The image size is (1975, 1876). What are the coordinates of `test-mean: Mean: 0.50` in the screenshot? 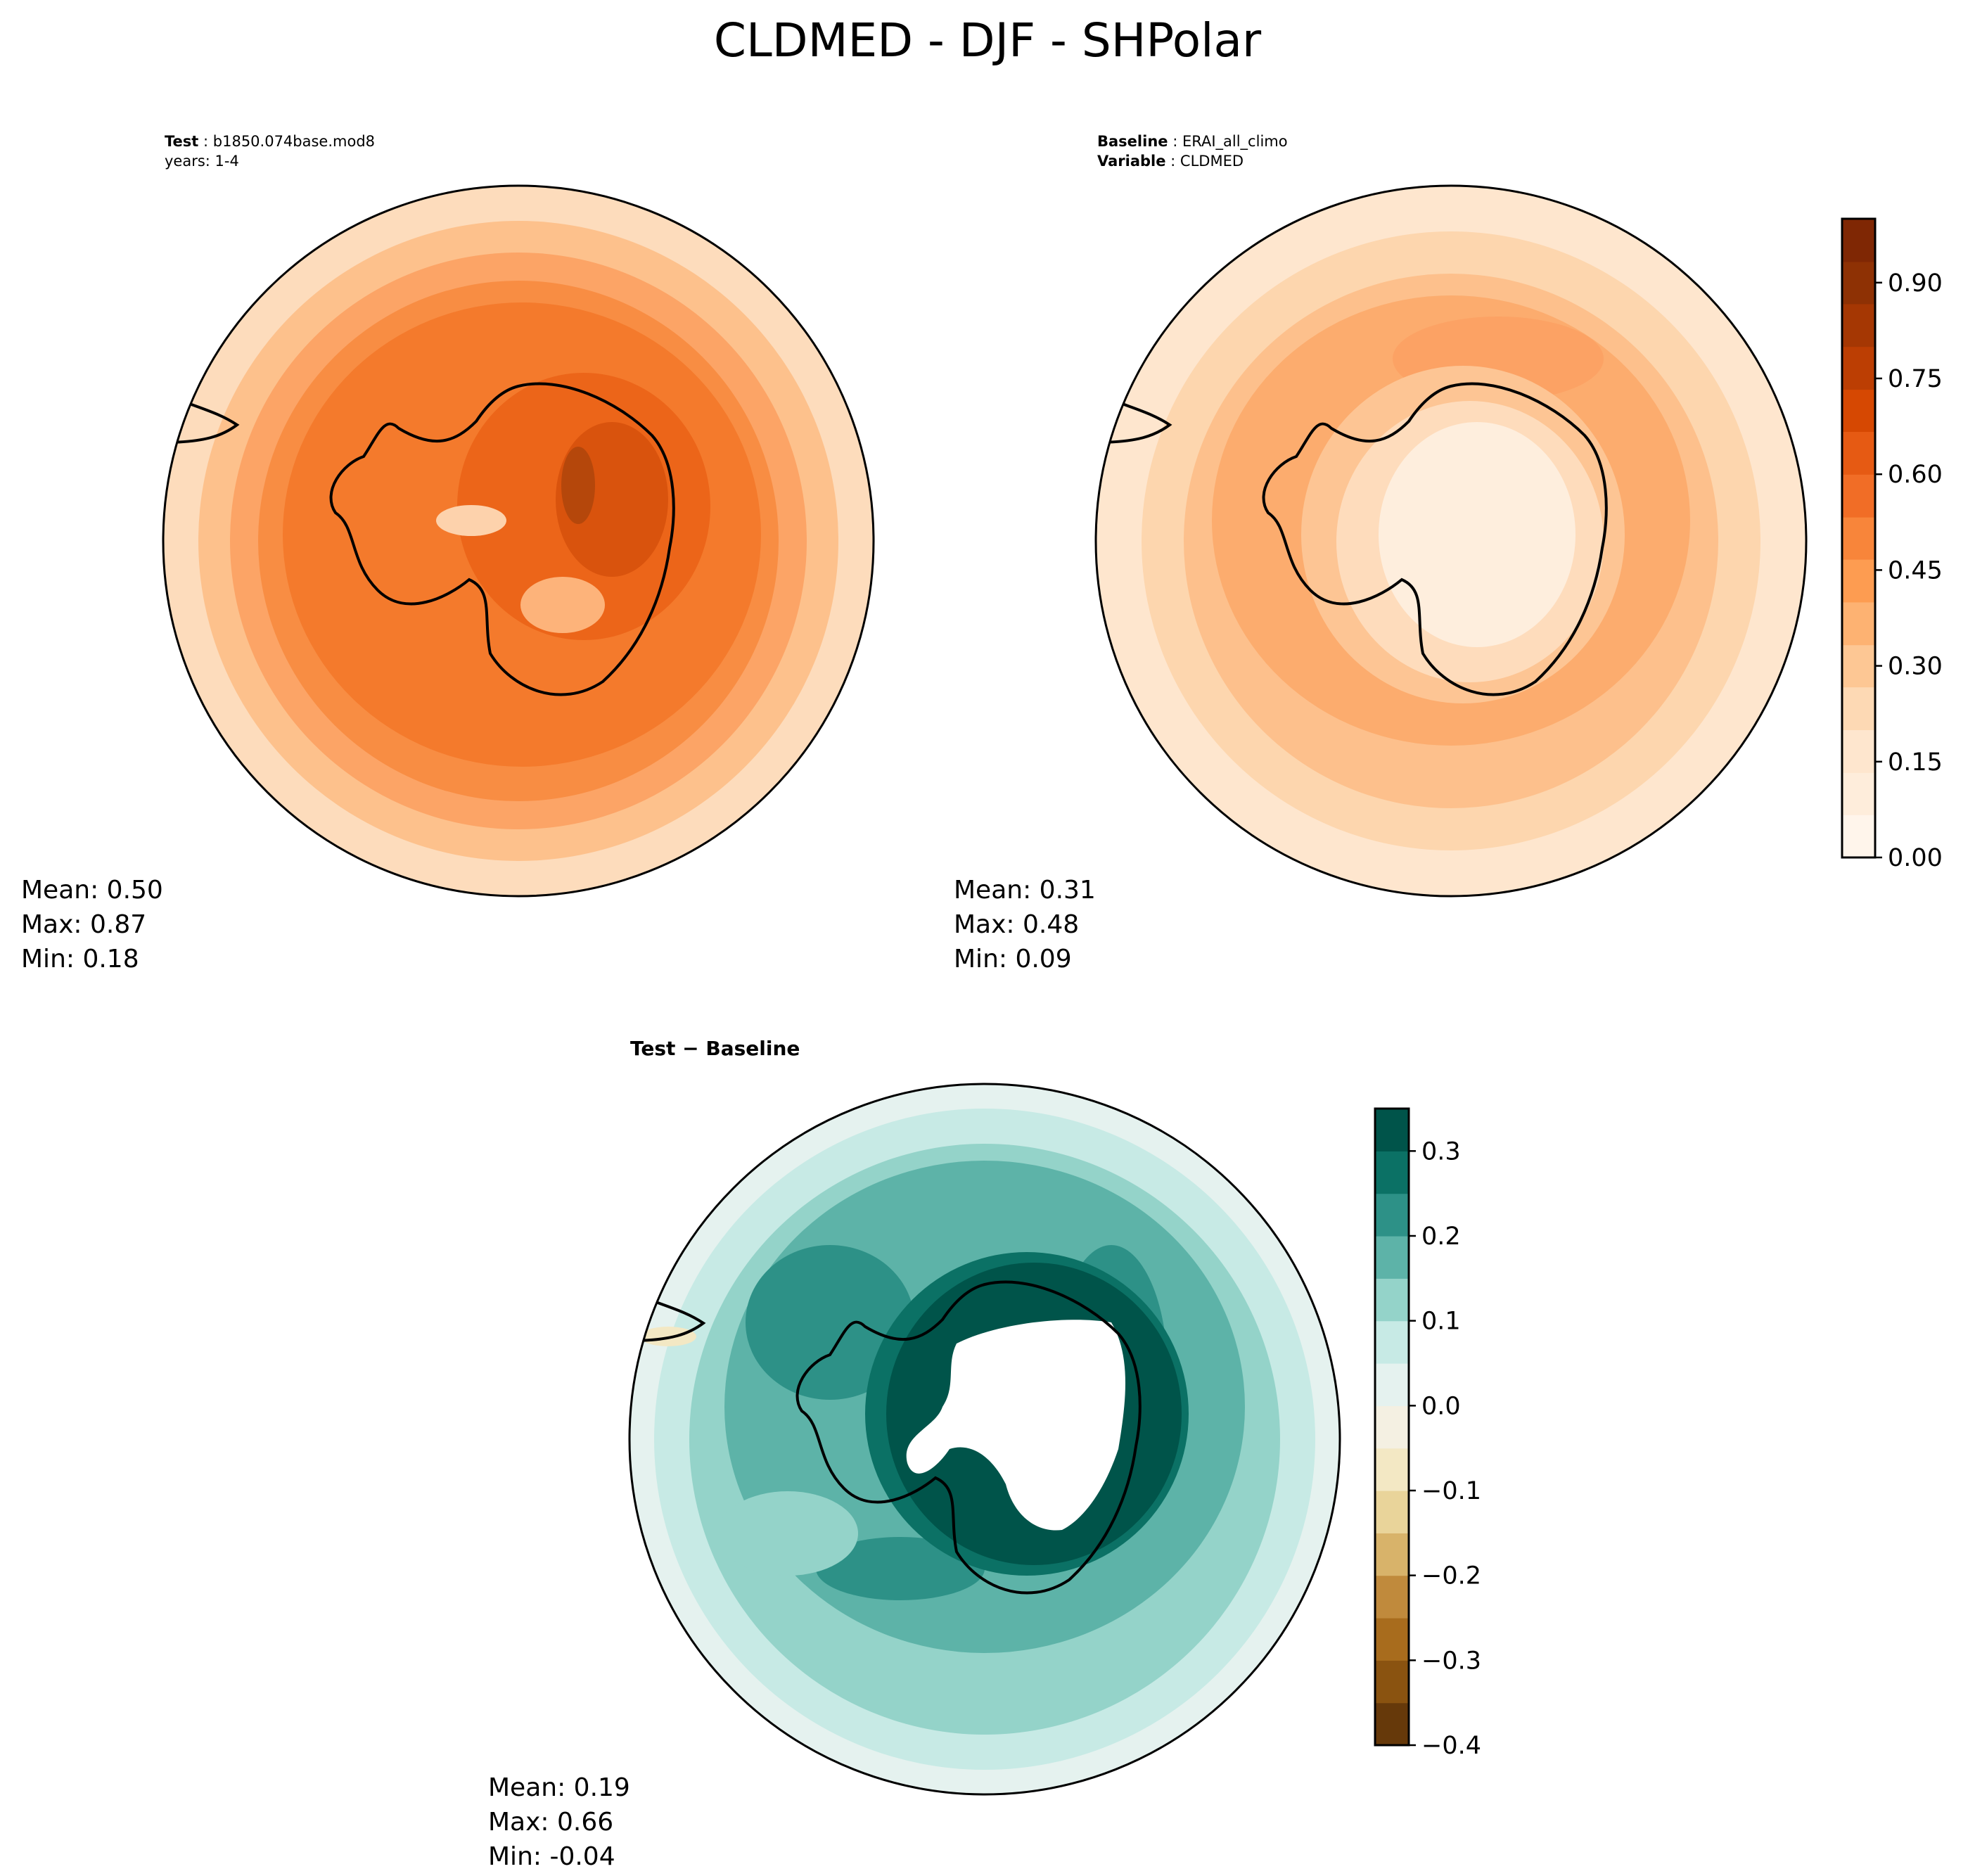 It's located at (92, 890).